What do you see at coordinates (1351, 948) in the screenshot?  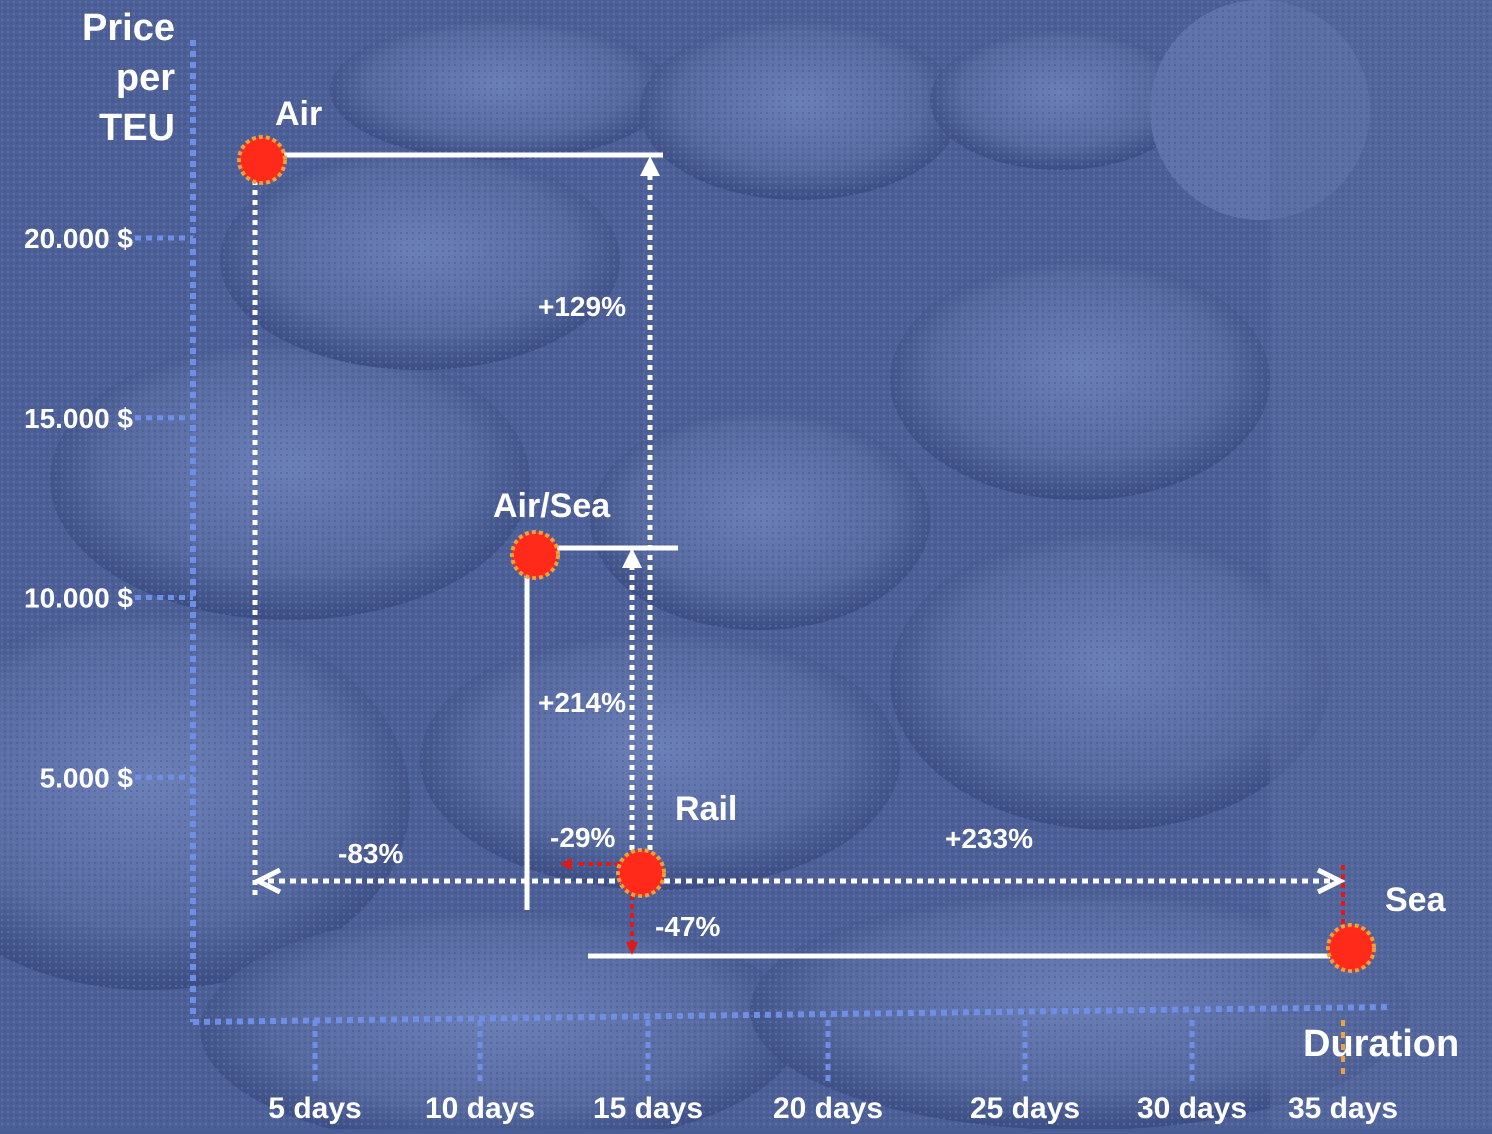 I see `point-sea` at bounding box center [1351, 948].